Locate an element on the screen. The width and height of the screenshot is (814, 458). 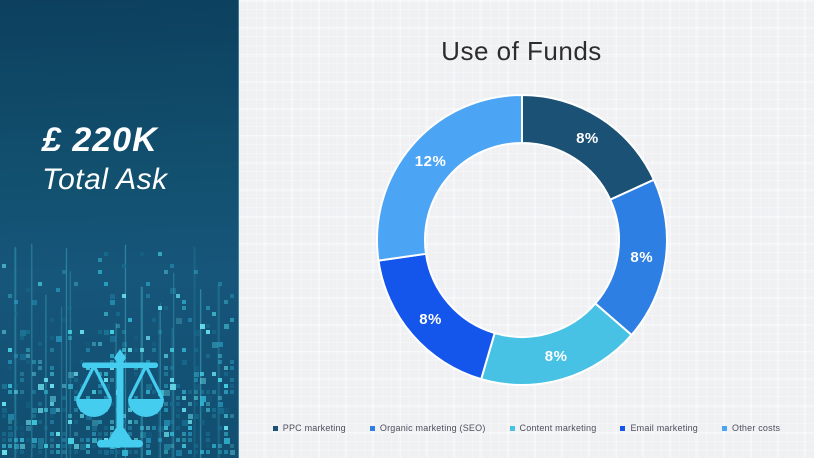
total-ask-amount: £ 220K is located at coordinates (100, 140).